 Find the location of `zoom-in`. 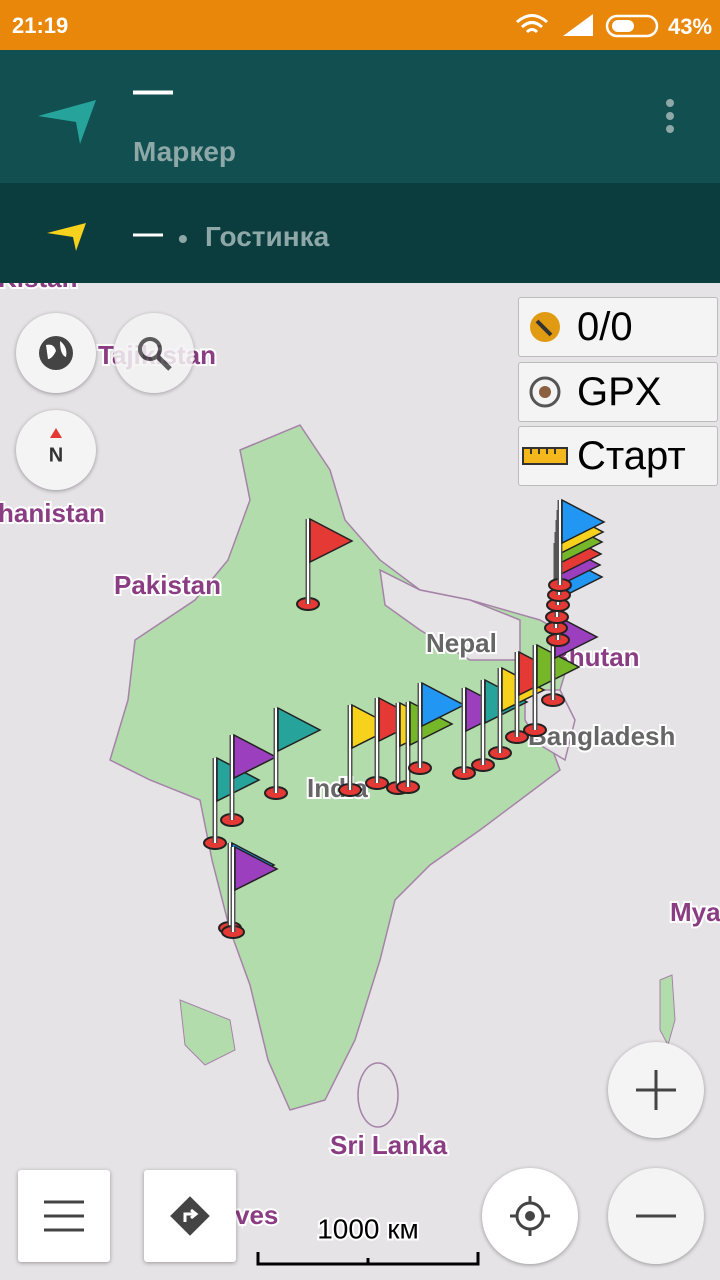

zoom-in is located at coordinates (656, 1090).